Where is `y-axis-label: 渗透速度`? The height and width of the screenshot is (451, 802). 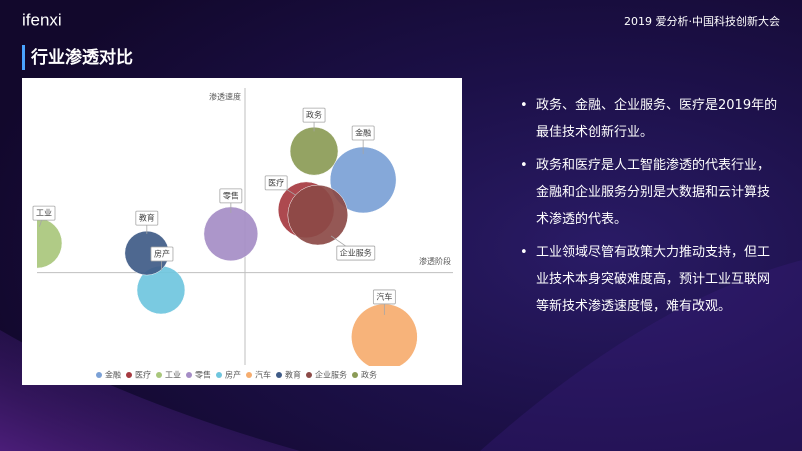
y-axis-label: 渗透速度 is located at coordinates (225, 97).